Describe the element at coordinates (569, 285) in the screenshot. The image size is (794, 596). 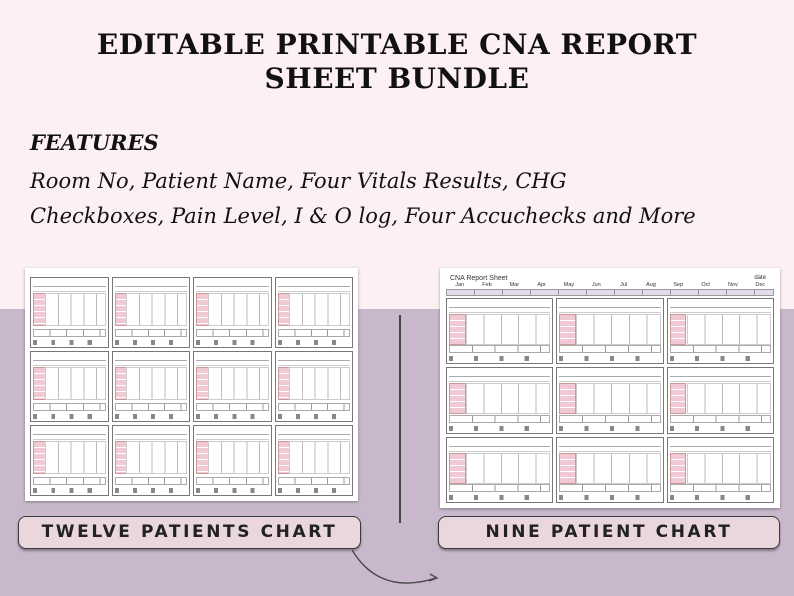
I see `month-label: May` at that location.